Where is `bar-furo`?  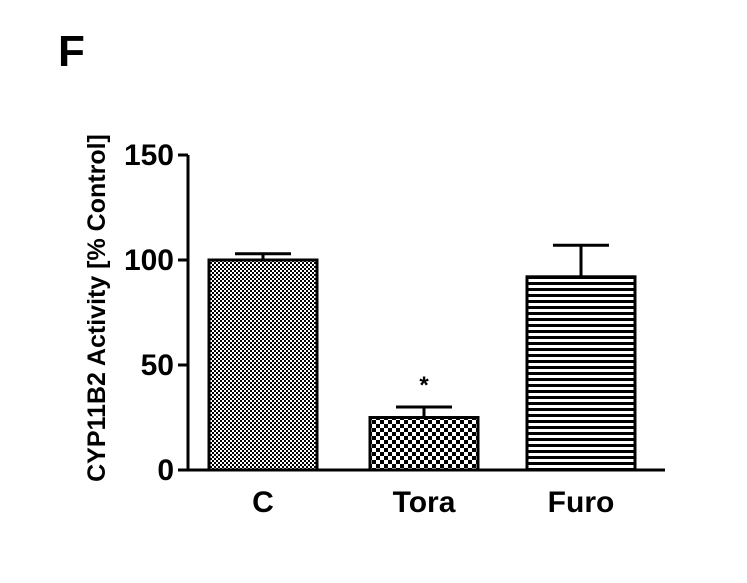 bar-furo is located at coordinates (581, 373).